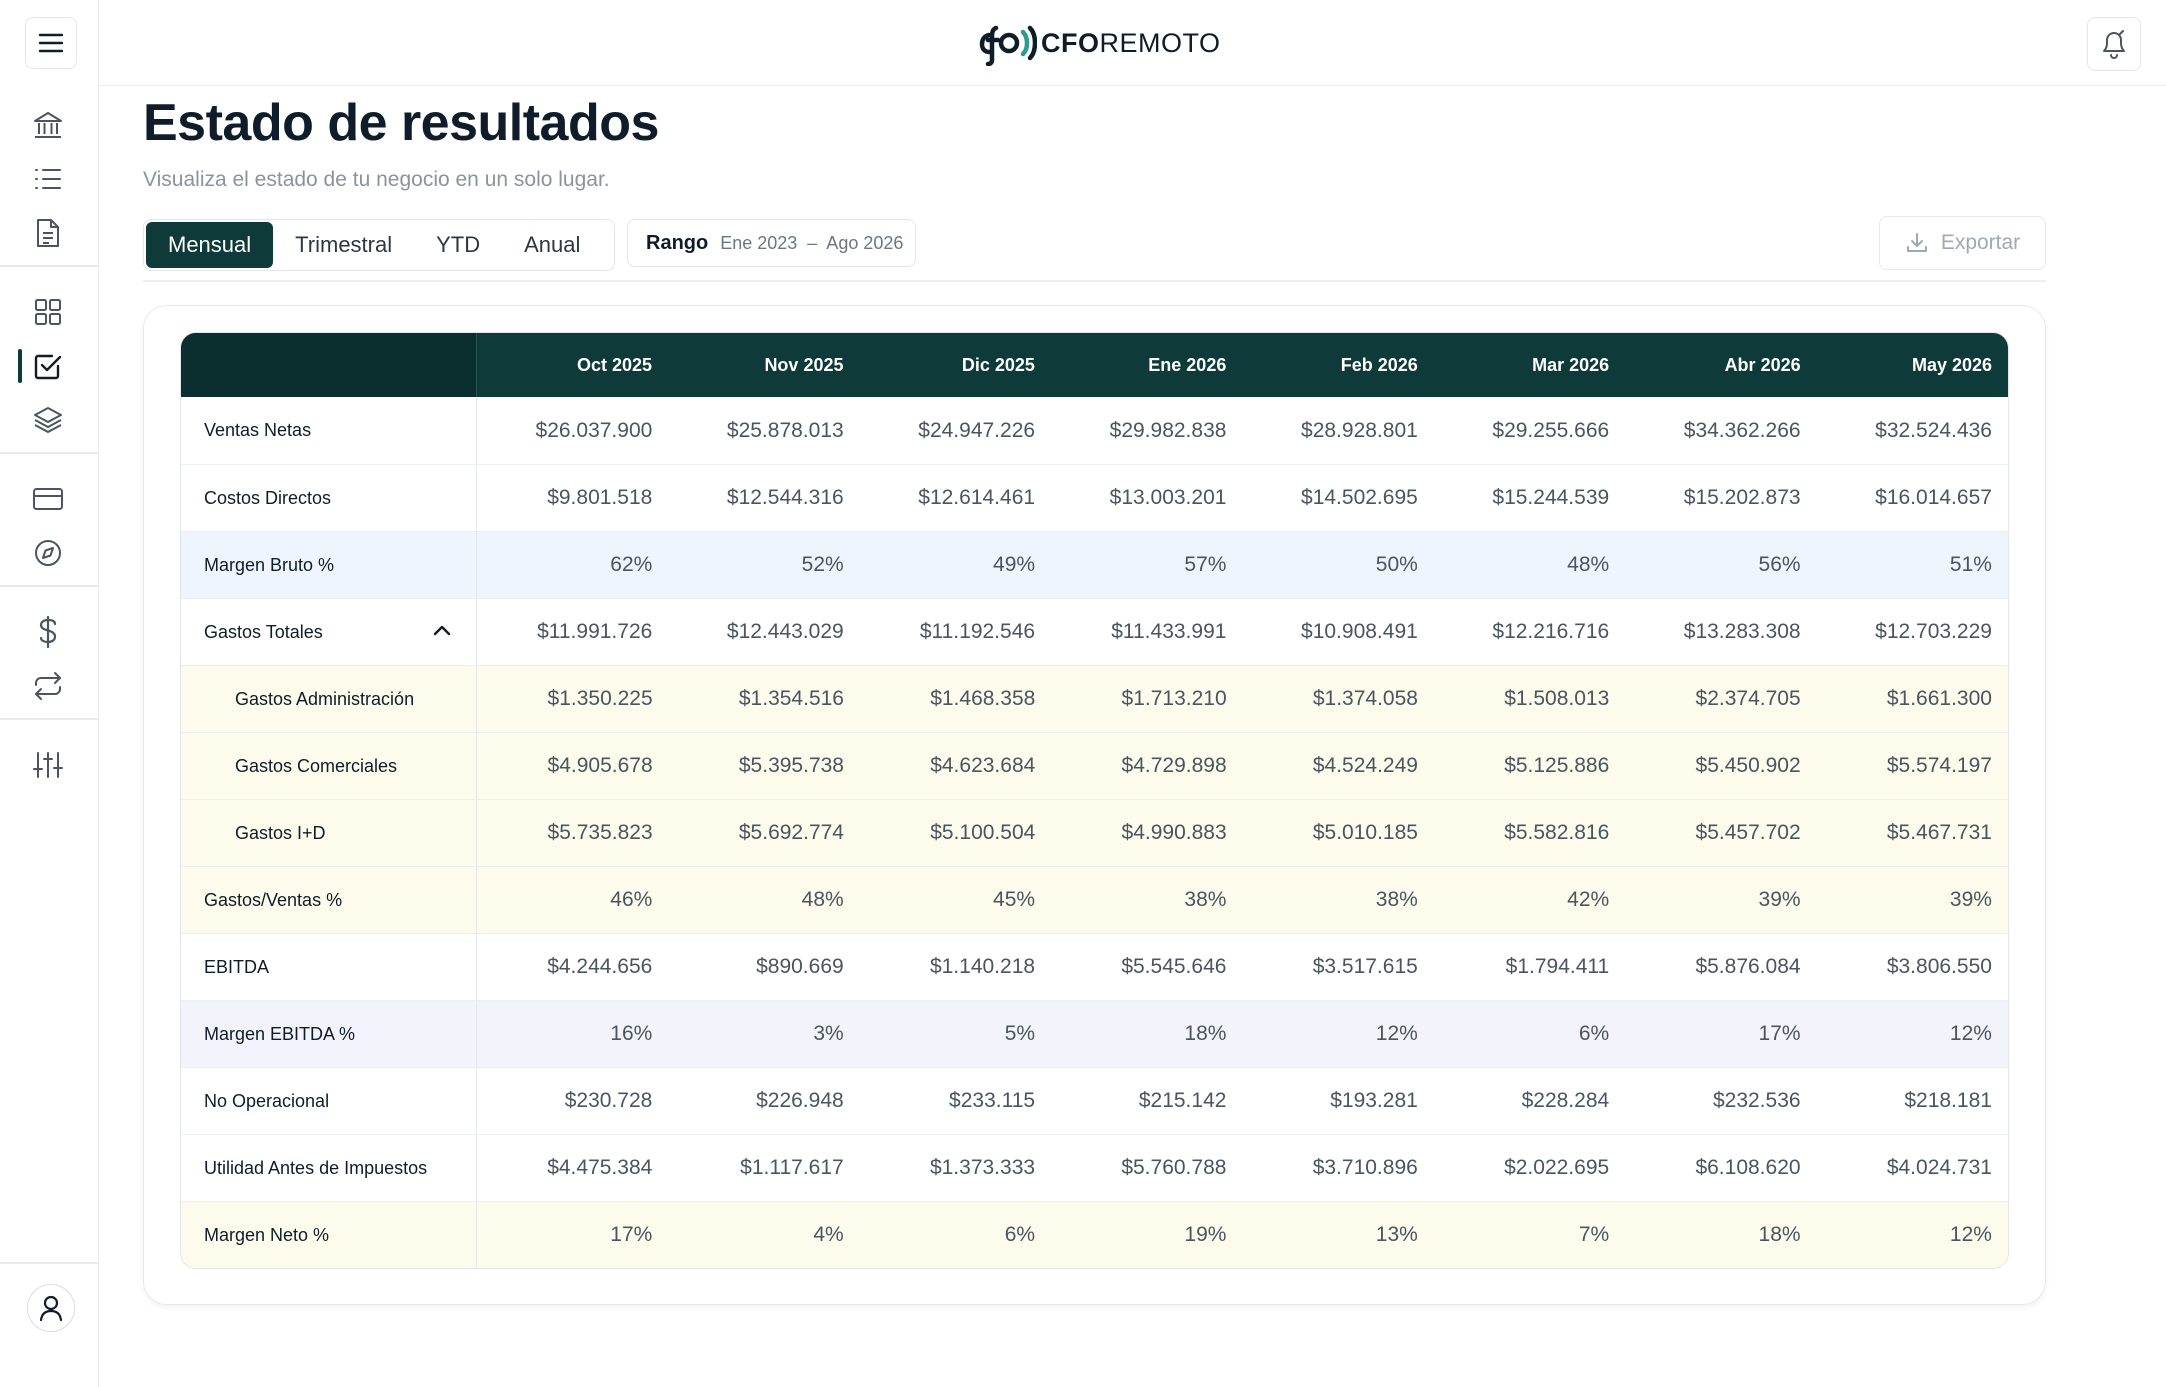  Describe the element at coordinates (600, 765) in the screenshot. I see `table-cell: $4.905.678` at that location.